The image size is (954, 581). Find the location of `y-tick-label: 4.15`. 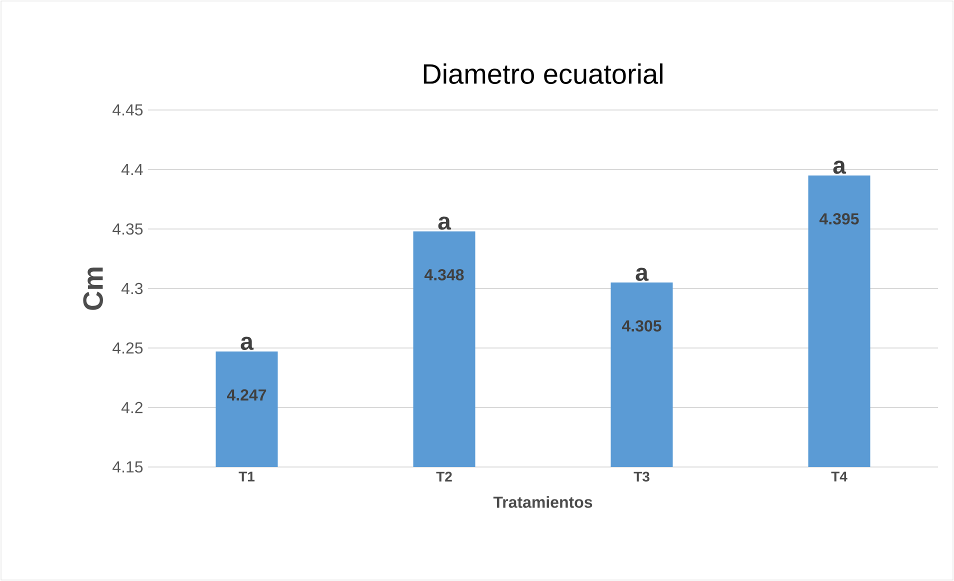

y-tick-label: 4.15 is located at coordinates (127, 467).